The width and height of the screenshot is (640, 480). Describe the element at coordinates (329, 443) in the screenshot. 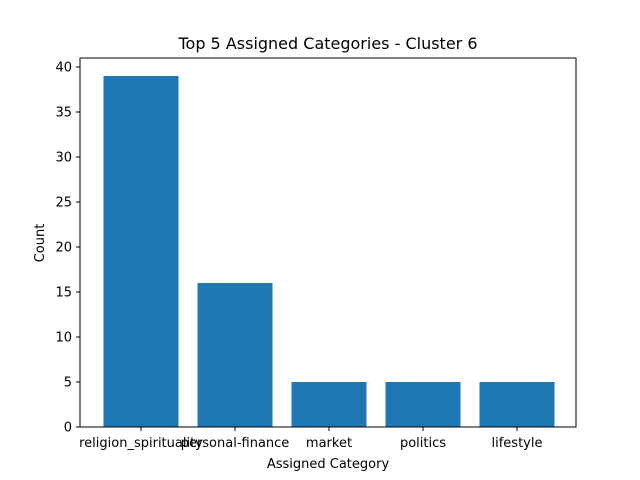

I see `x-tick-label-market: market` at that location.